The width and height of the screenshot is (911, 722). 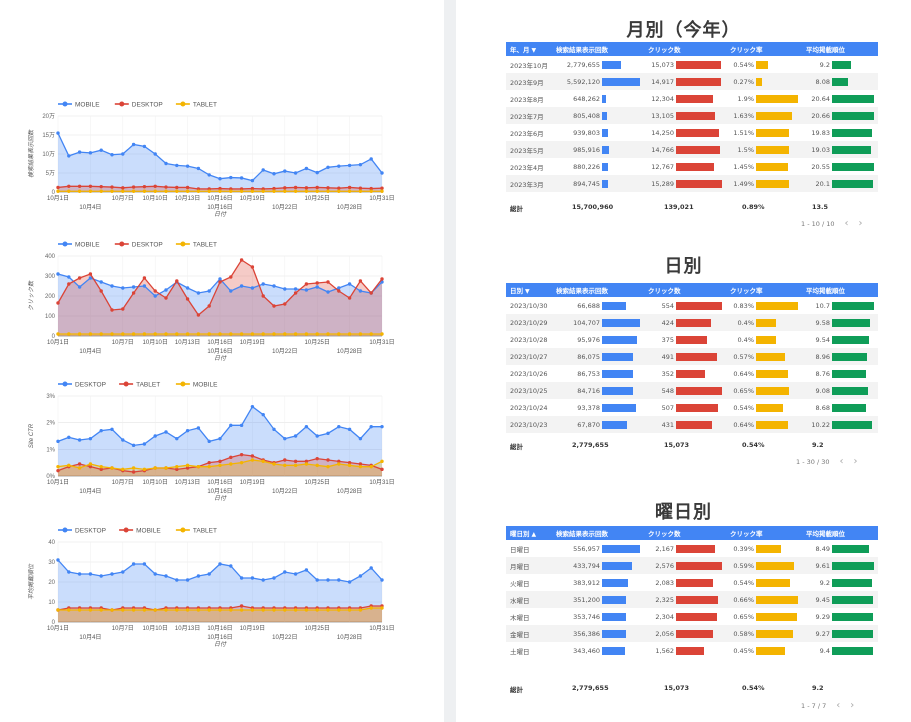 What do you see at coordinates (692, 64) in the screenshot?
I see `table-row: 2023年10月 2,779,655 15,073 0.54% 9.2` at bounding box center [692, 64].